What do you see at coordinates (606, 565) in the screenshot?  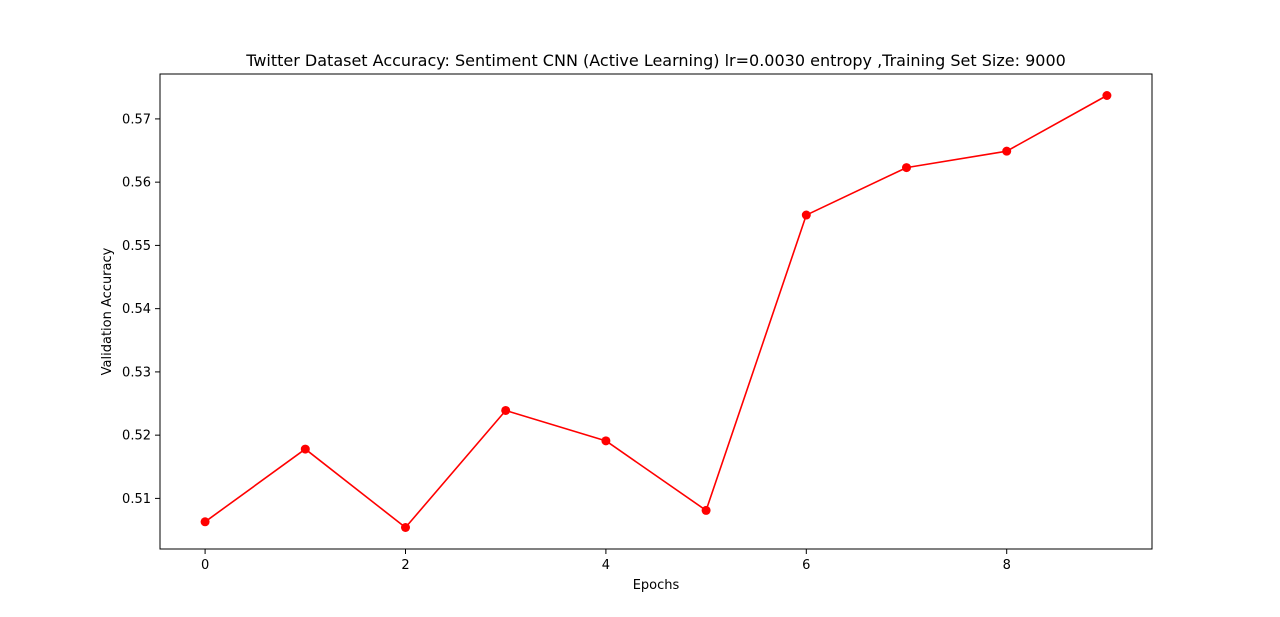 I see `x-tick-label: 4` at bounding box center [606, 565].